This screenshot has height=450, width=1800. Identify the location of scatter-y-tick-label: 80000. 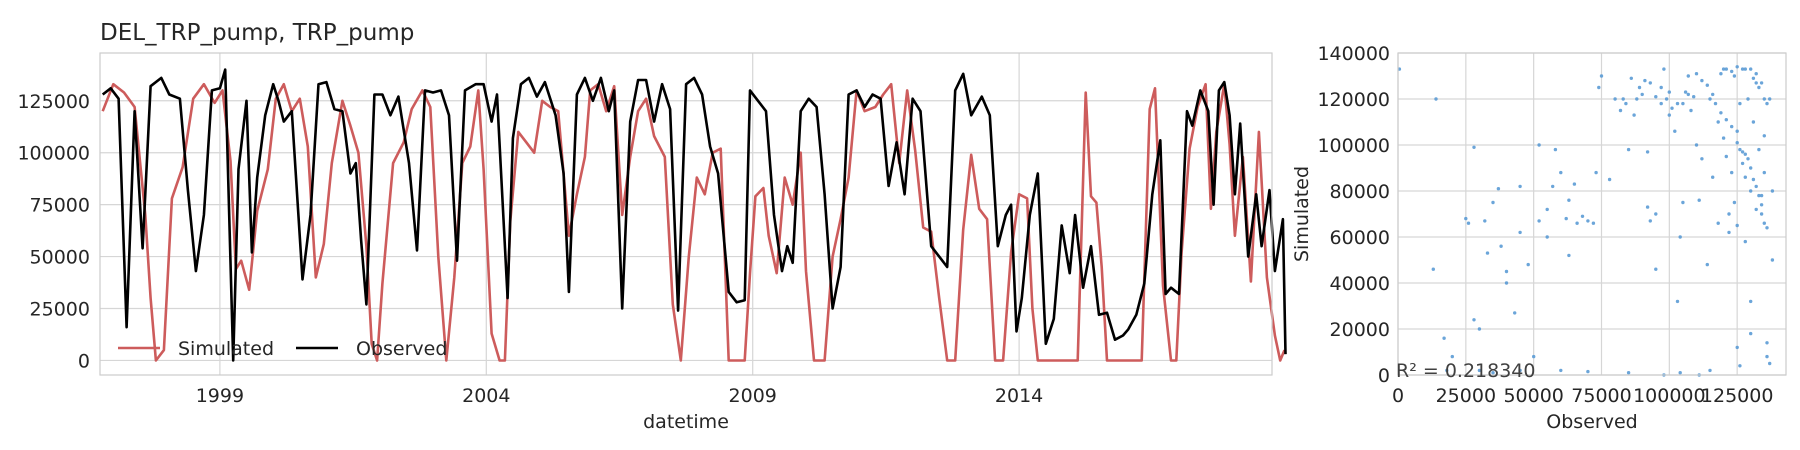
(1360, 192).